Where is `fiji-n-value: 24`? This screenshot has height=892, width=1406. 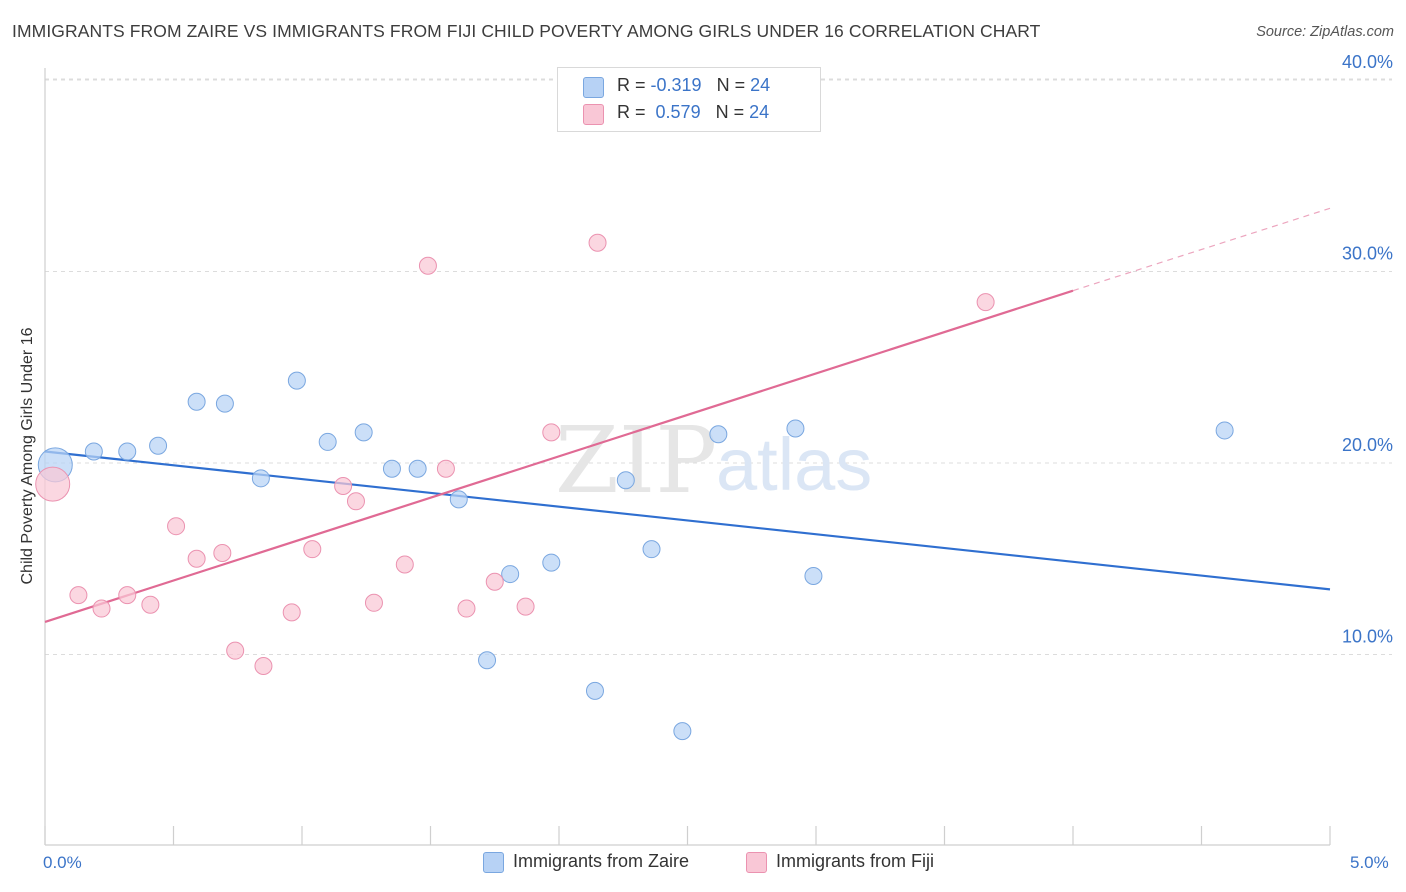 fiji-n-value: 24 is located at coordinates (759, 112).